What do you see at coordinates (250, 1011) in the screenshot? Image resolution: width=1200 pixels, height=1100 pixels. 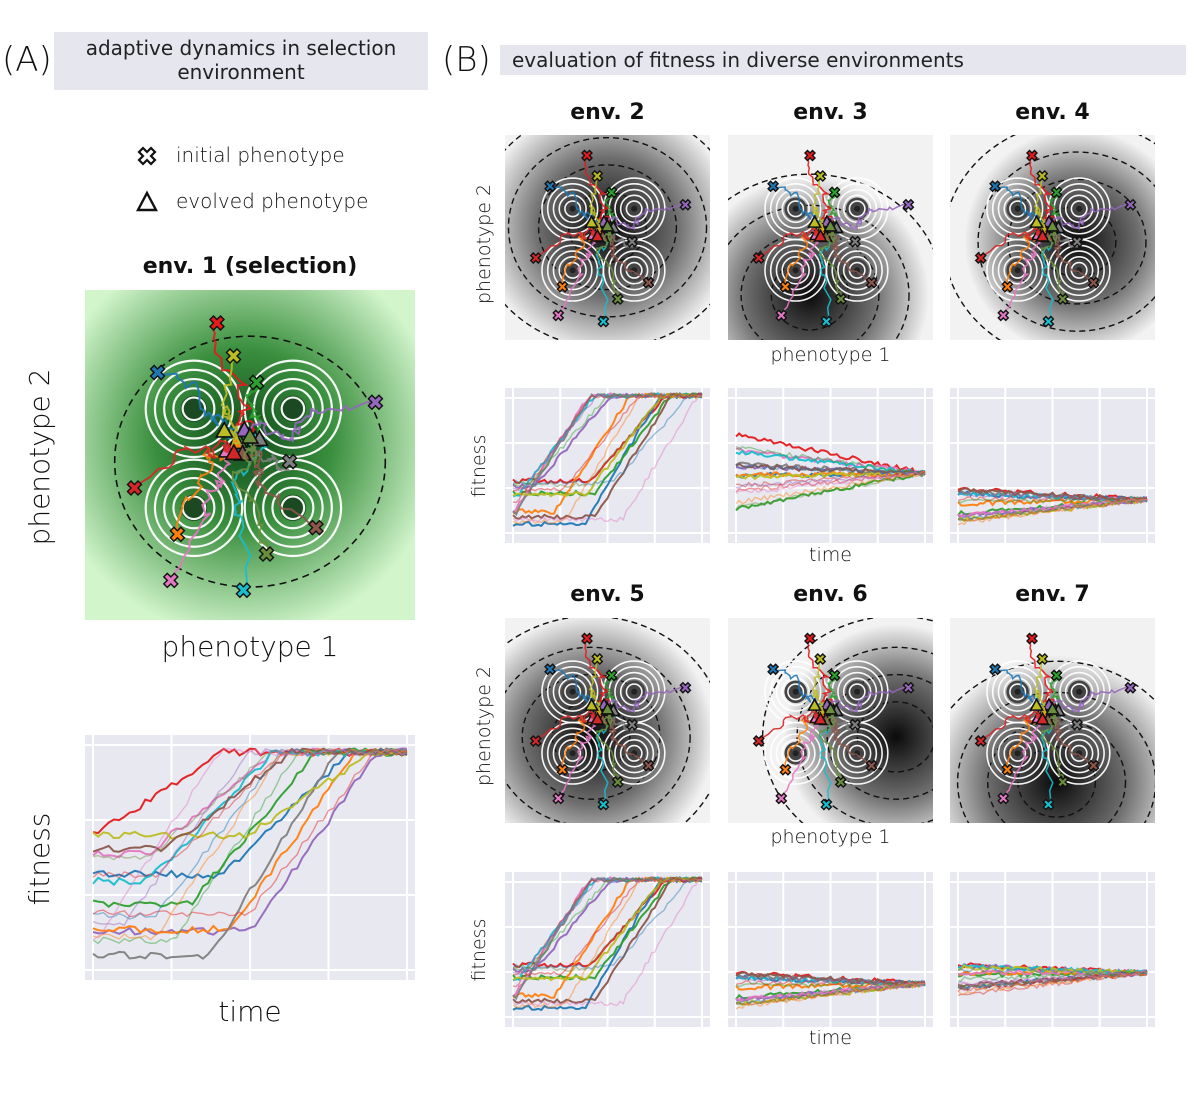 I see `env1-fit-xlabel: time` at bounding box center [250, 1011].